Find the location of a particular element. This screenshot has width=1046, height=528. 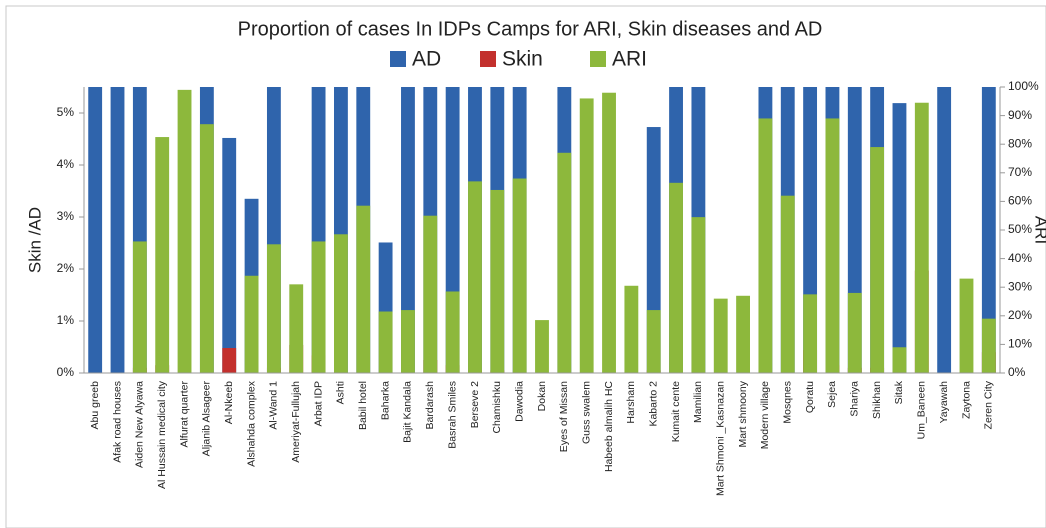

x-tick-label: Al-Wand 1 is located at coordinates (274, 405).